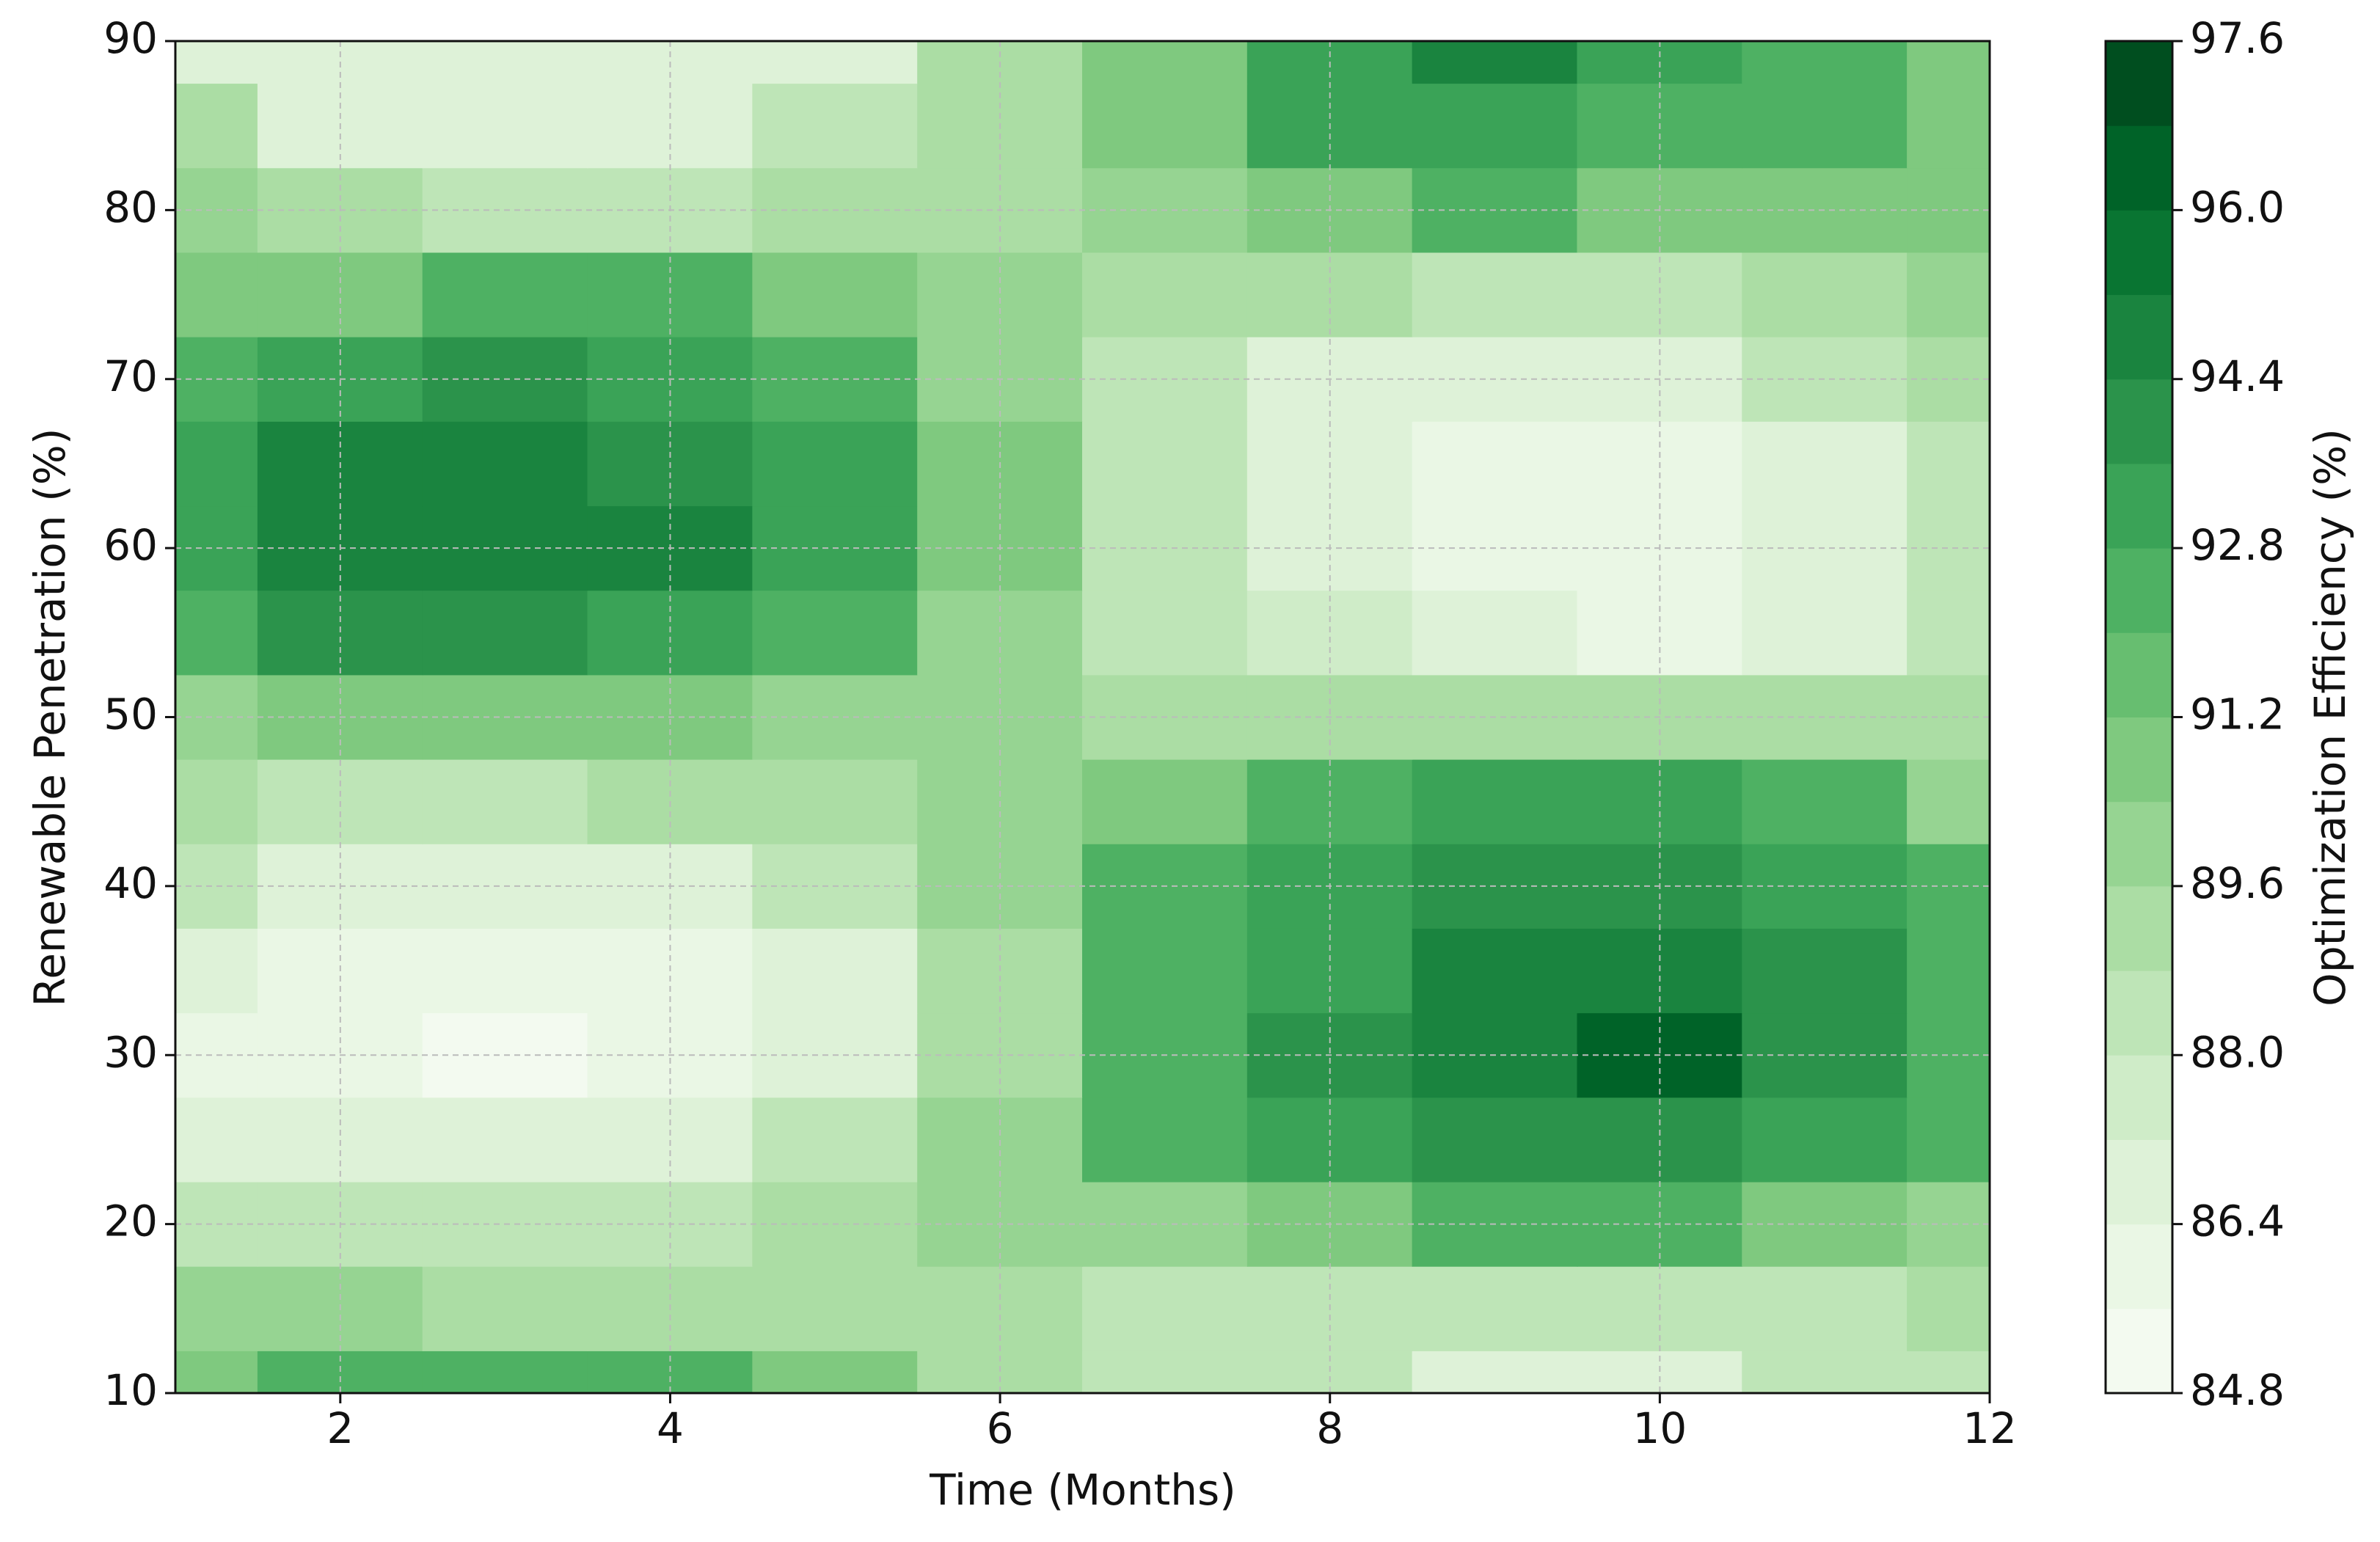  Describe the element at coordinates (1329, 1428) in the screenshot. I see `x-tick-label: 8` at that location.